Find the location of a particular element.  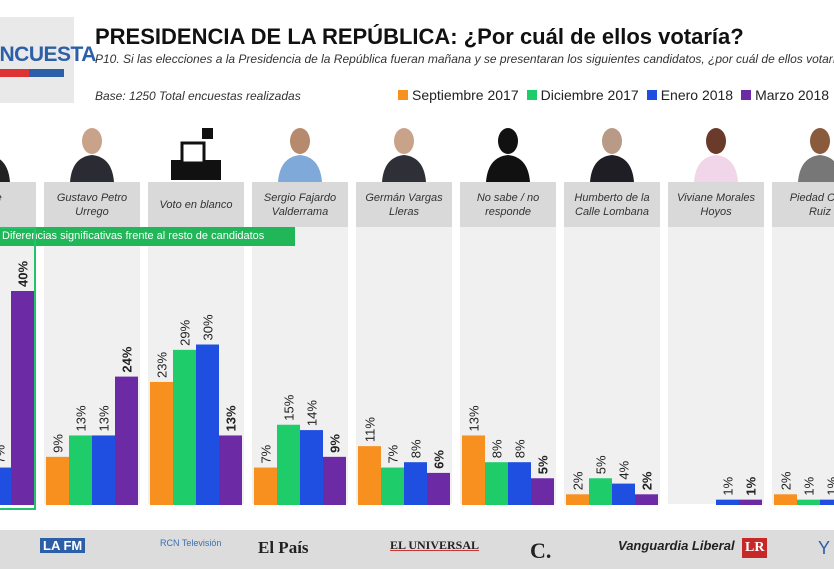

legend-label: Septiembre 2017 is located at coordinates (465, 95).